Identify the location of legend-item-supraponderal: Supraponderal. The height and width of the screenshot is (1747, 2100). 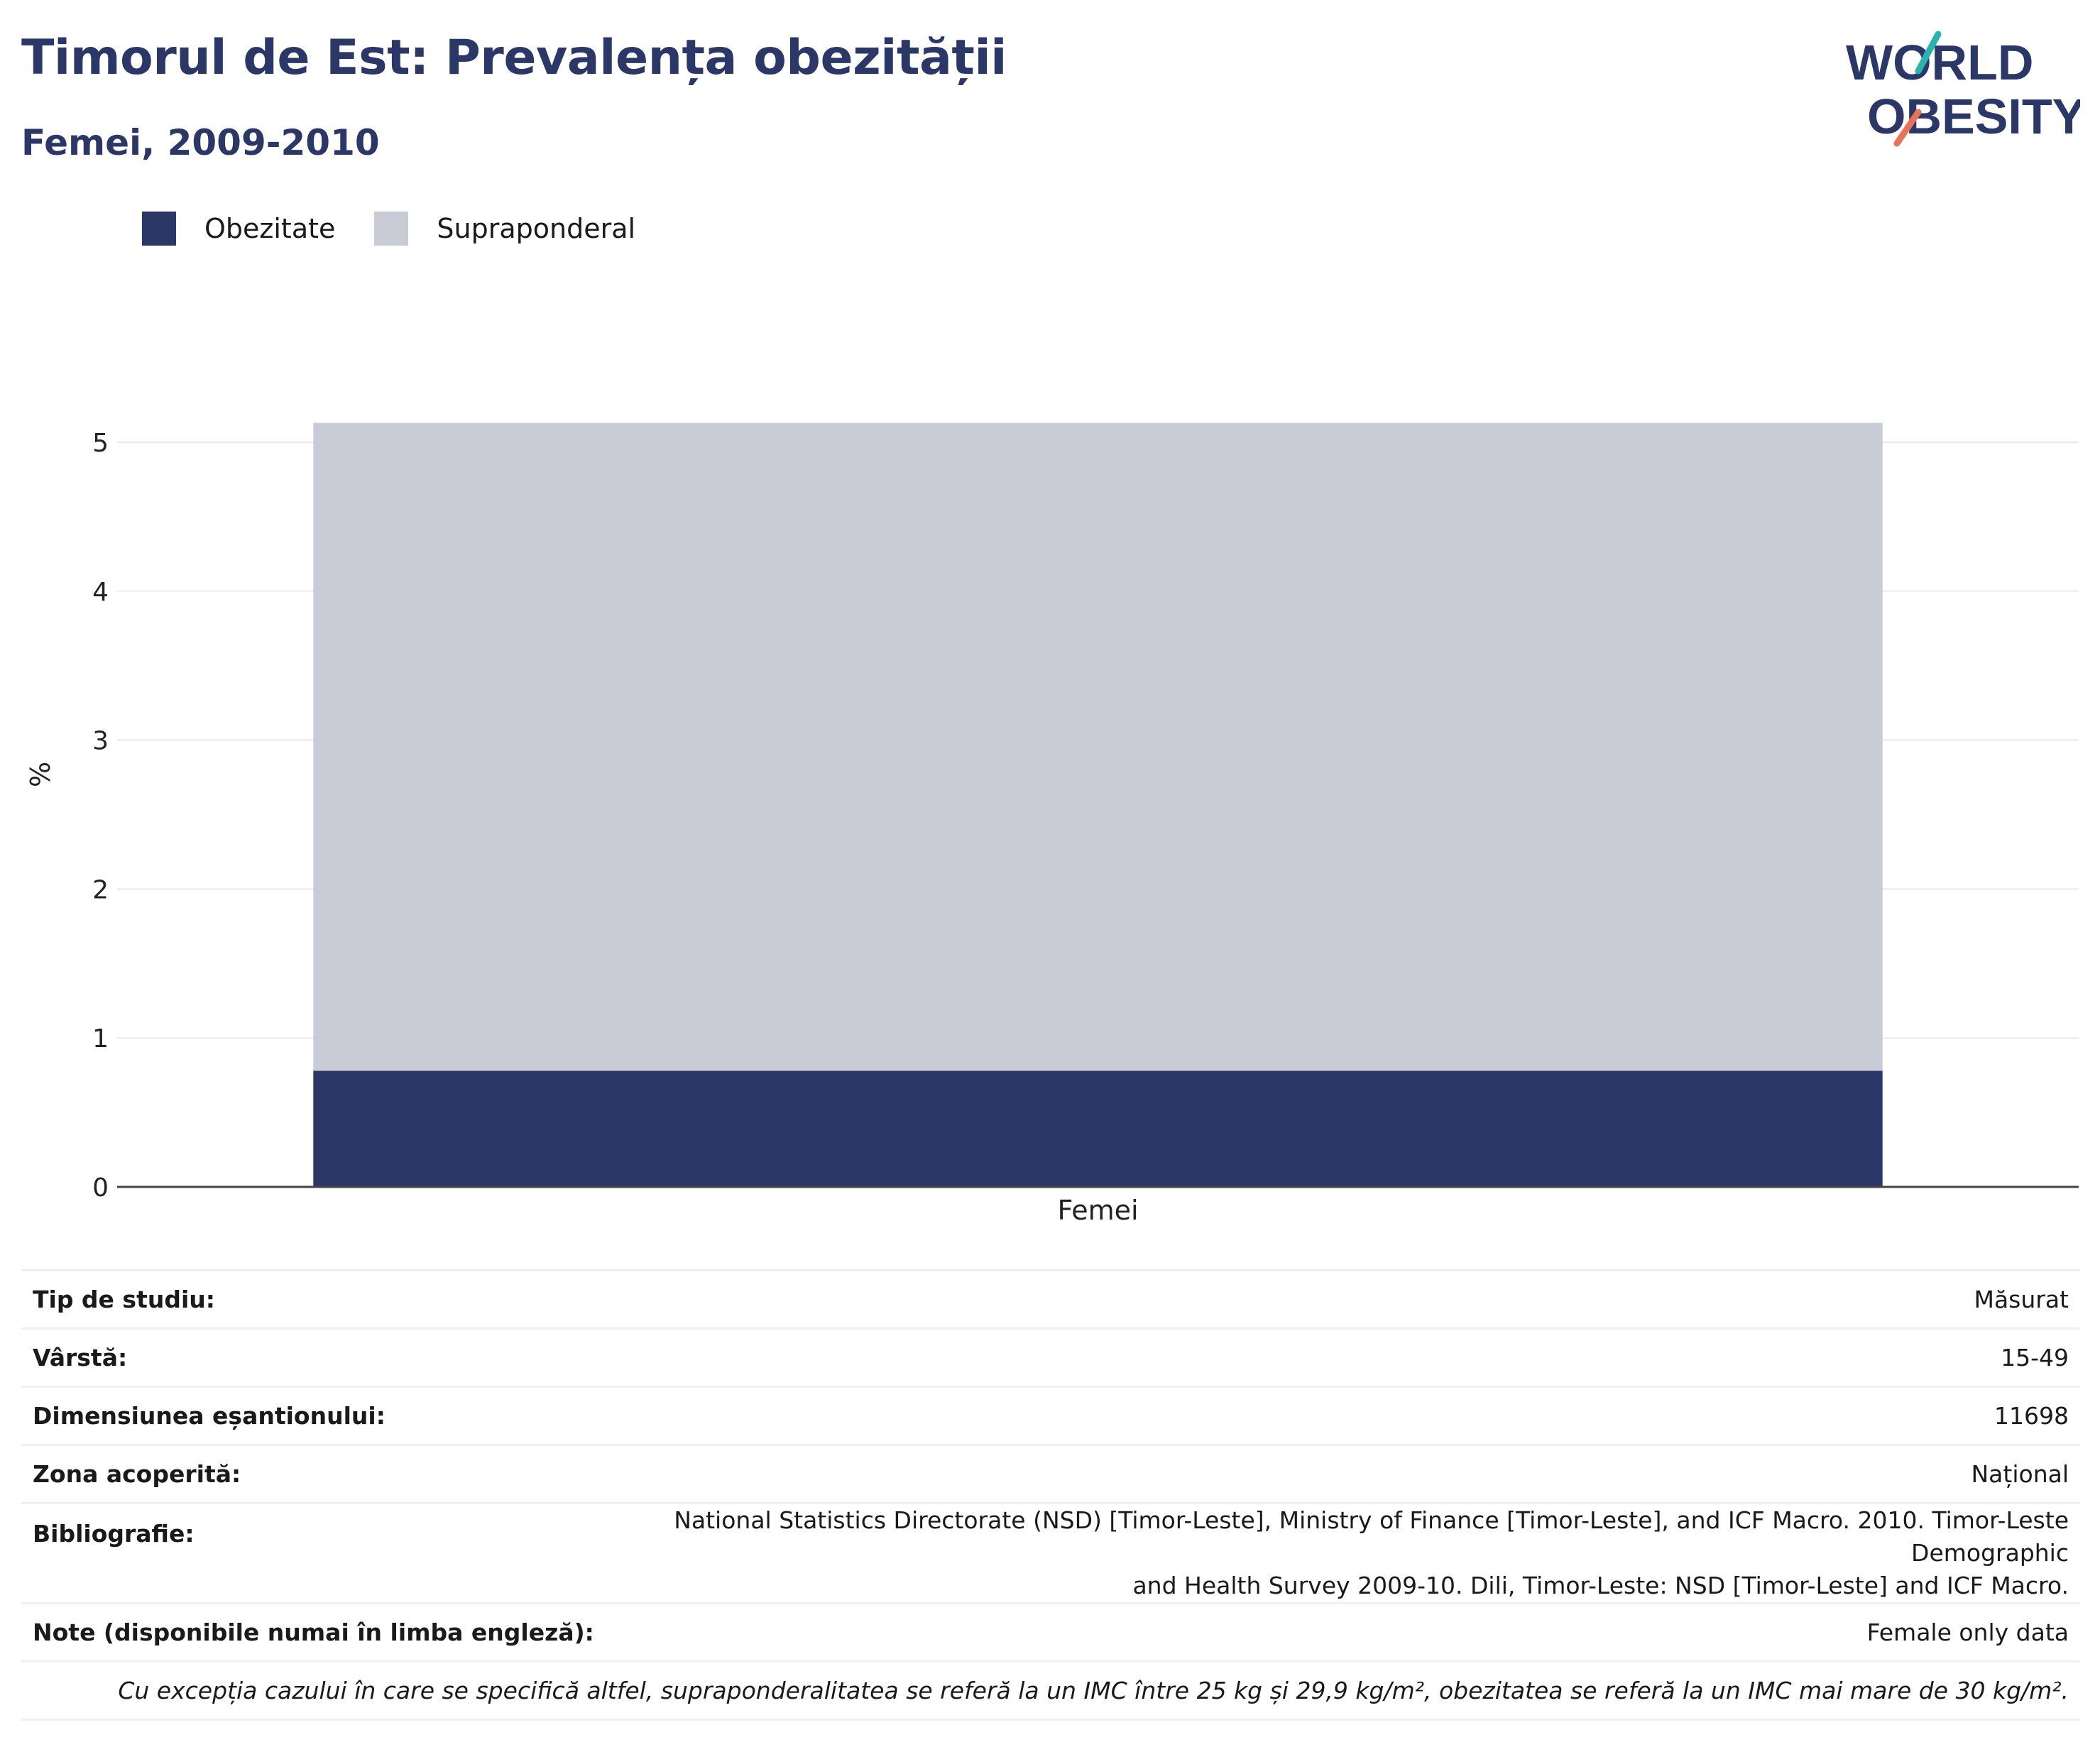
(504, 229).